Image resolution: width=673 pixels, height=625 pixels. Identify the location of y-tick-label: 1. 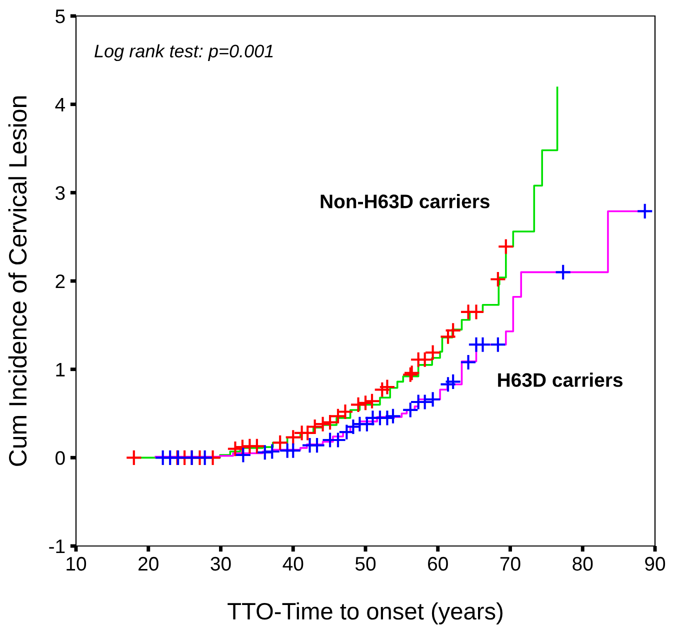
(60, 369).